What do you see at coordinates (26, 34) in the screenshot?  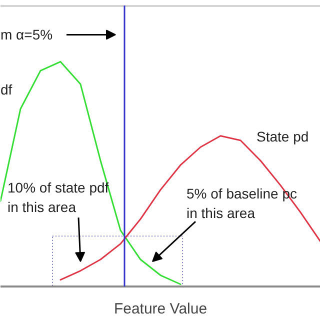 I see `text: m α=5%` at bounding box center [26, 34].